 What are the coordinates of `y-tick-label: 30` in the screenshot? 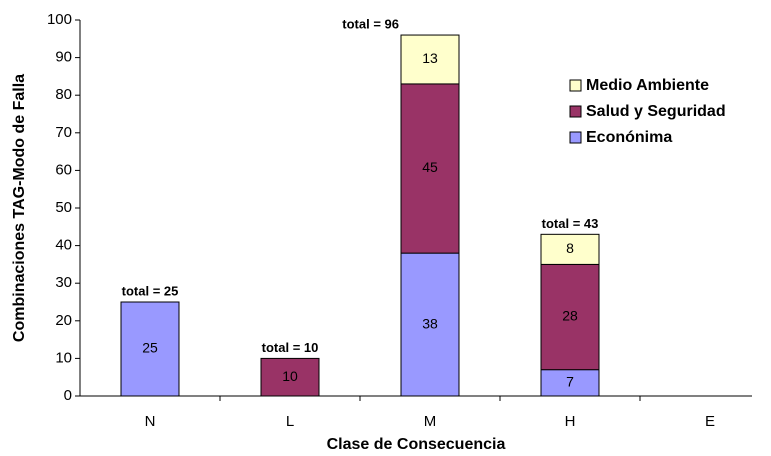 It's located at (63, 282).